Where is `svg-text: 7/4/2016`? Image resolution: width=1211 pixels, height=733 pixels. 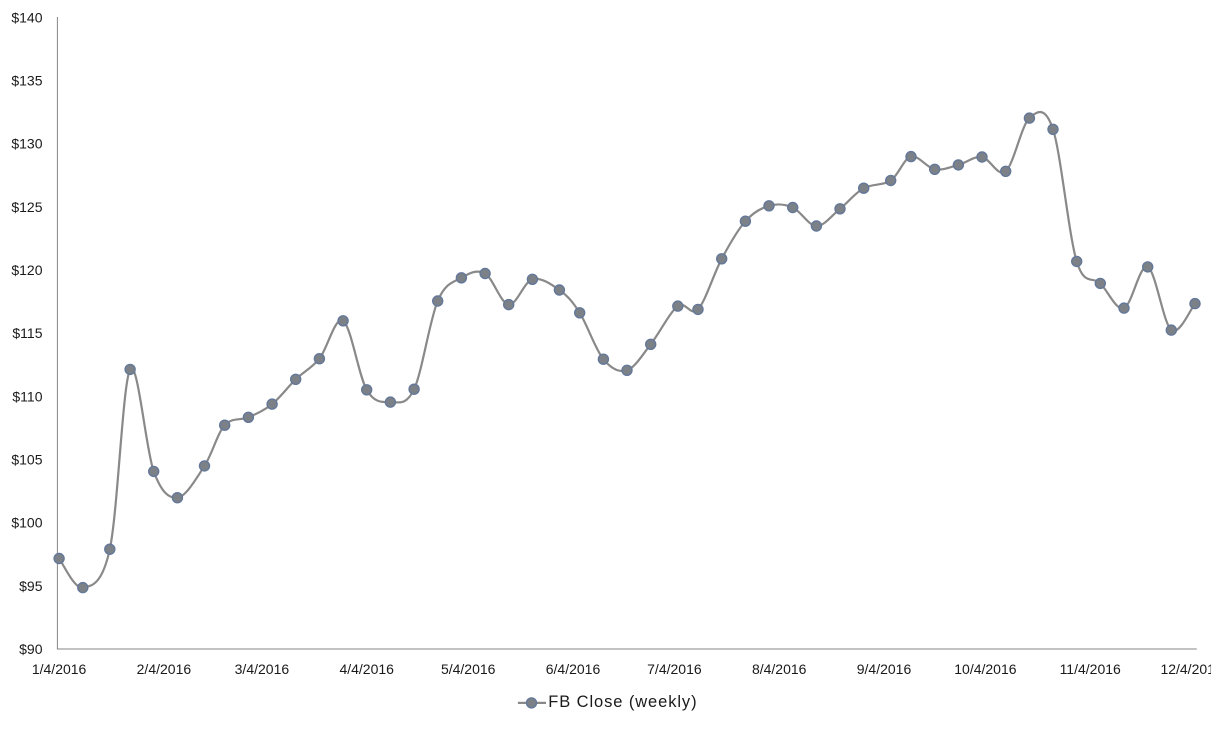
svg-text: 7/4/2016 is located at coordinates (674, 669).